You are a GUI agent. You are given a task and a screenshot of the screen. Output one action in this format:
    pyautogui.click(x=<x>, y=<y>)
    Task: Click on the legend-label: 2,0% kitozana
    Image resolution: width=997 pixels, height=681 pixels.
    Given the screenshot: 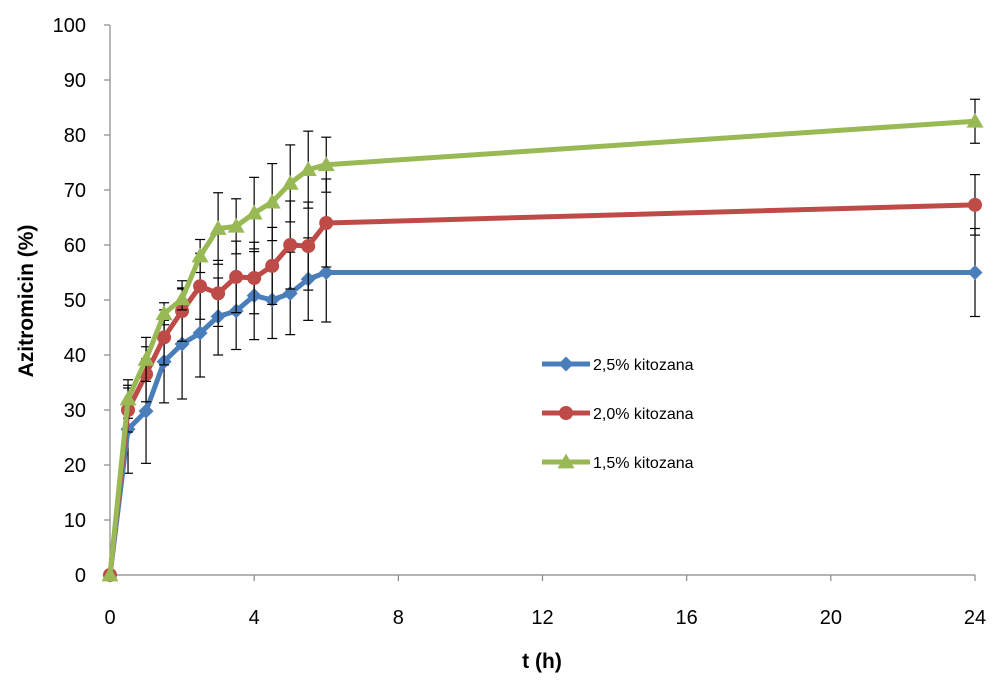 What is the action you would take?
    pyautogui.click(x=643, y=414)
    